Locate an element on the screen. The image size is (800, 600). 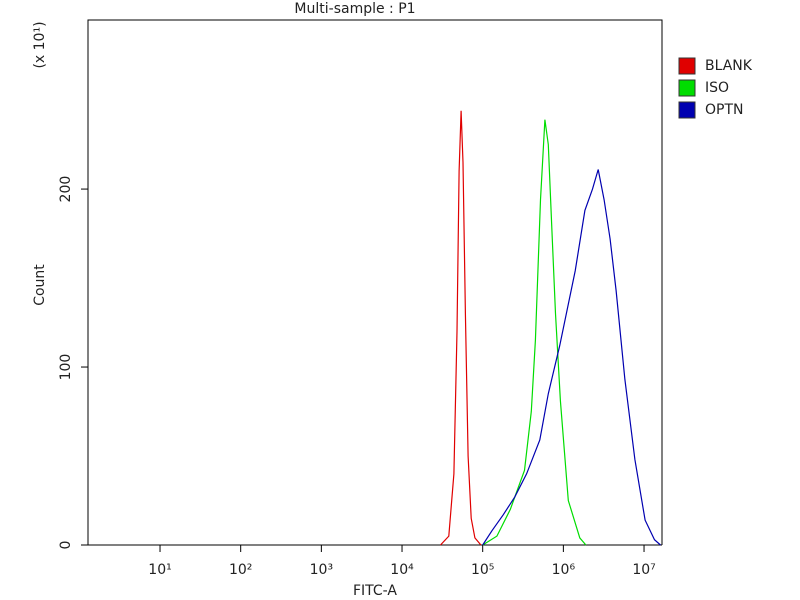
x-tick-label: 10⁶ is located at coordinates (564, 570).